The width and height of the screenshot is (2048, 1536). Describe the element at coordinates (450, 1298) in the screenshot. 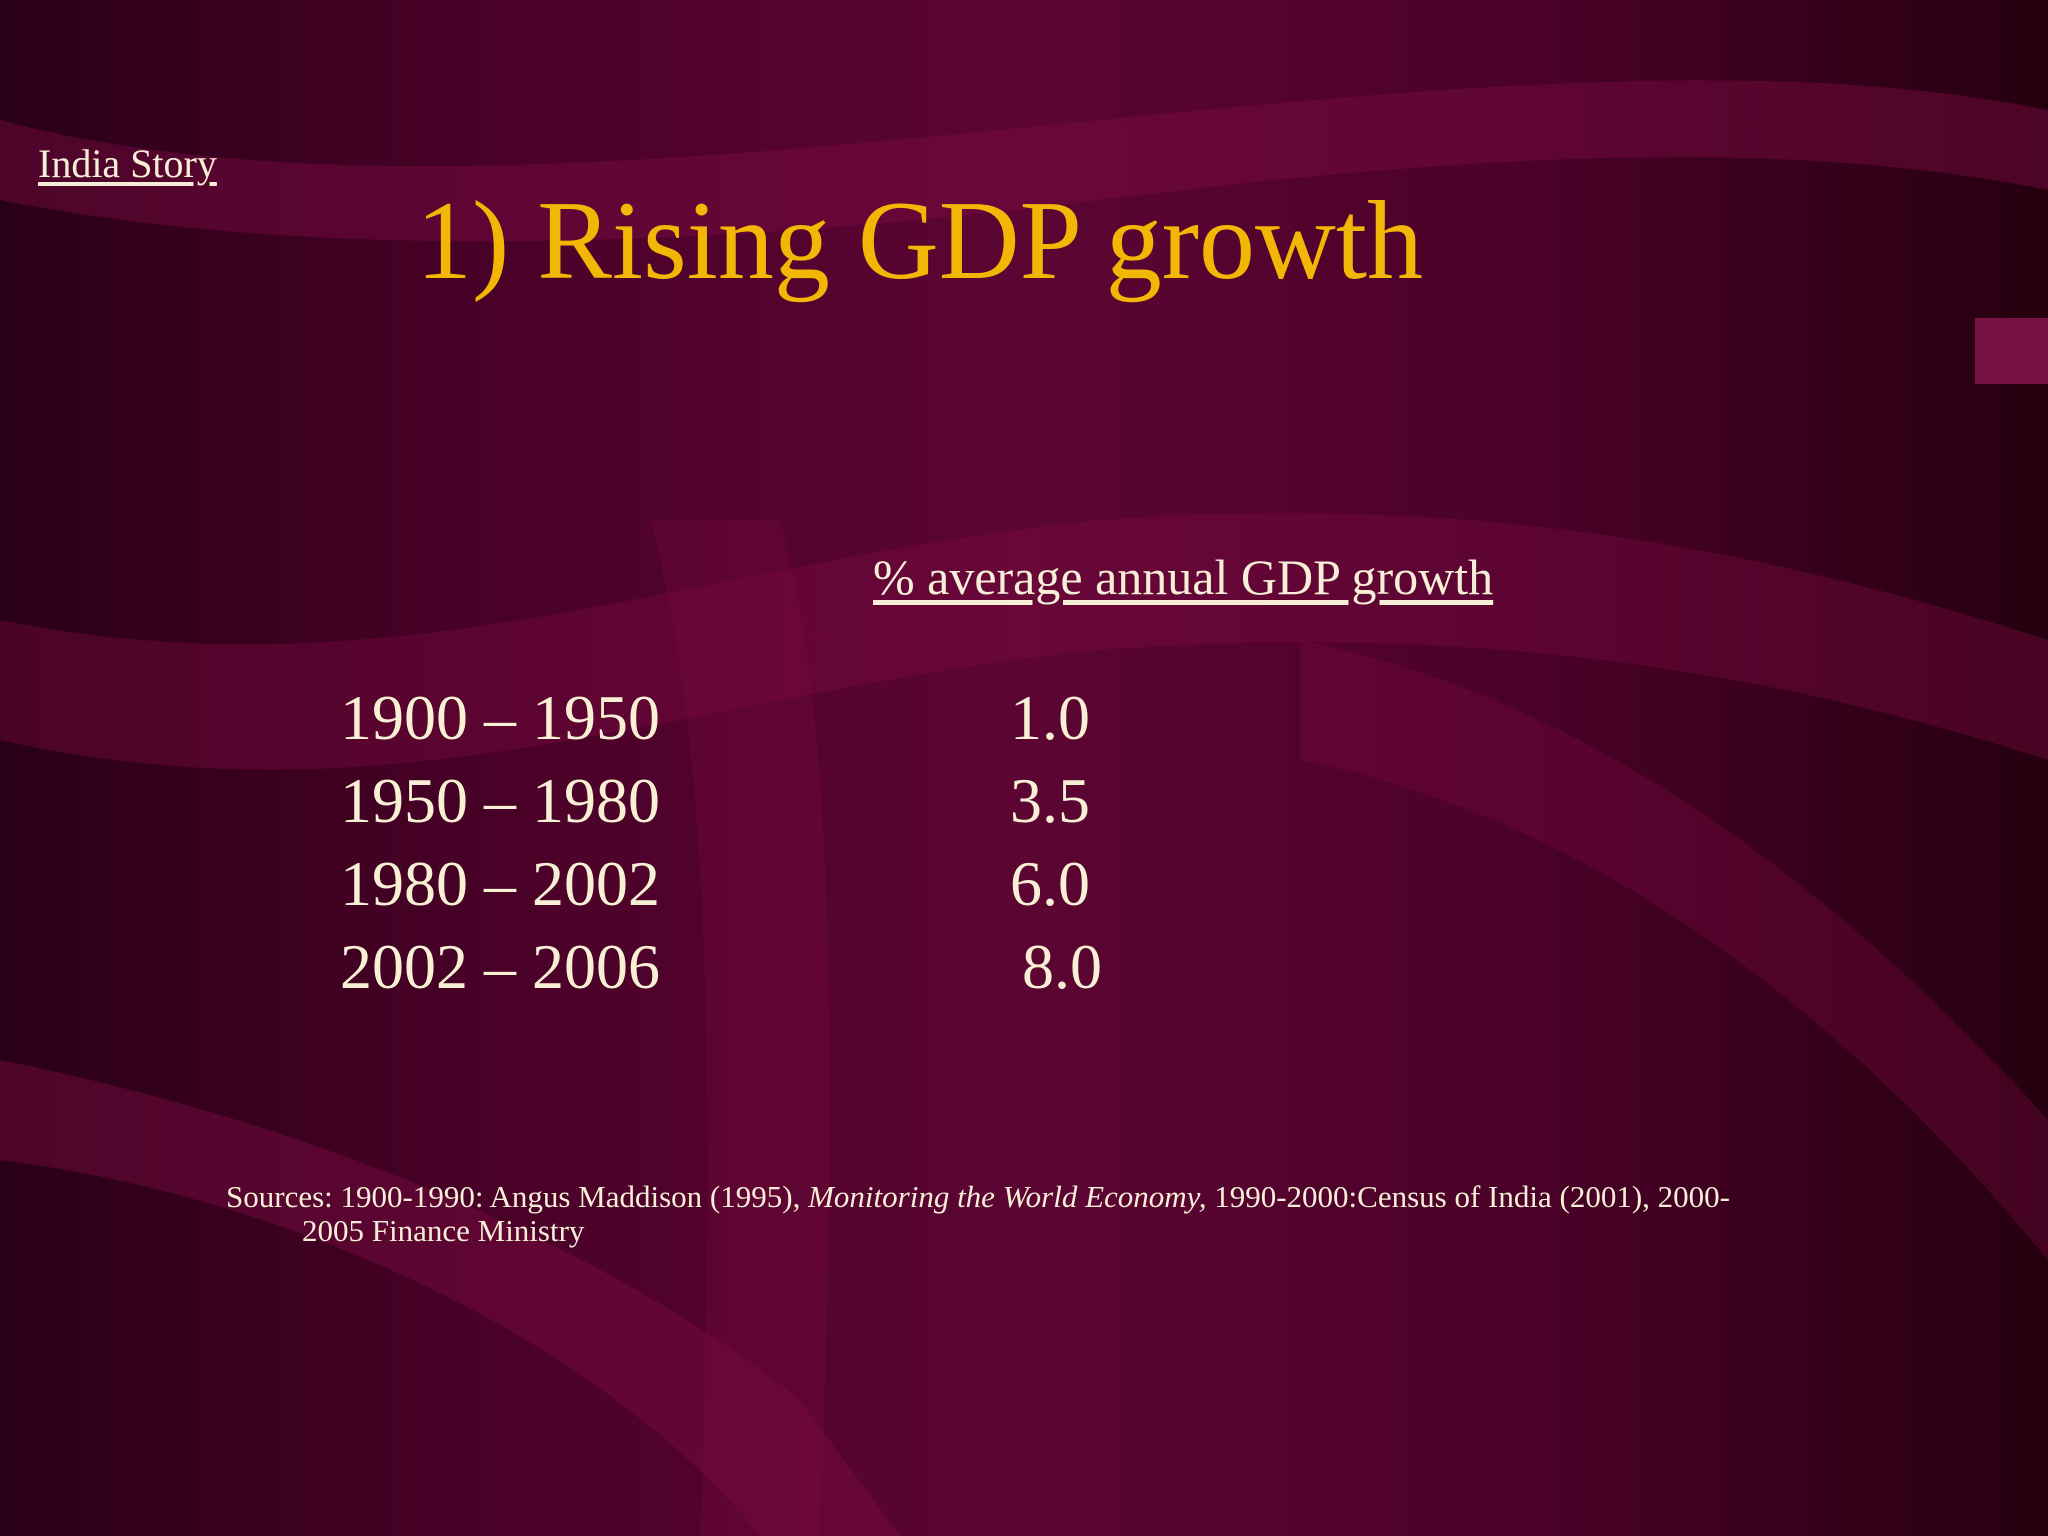

I see `swoosh-lower` at that location.